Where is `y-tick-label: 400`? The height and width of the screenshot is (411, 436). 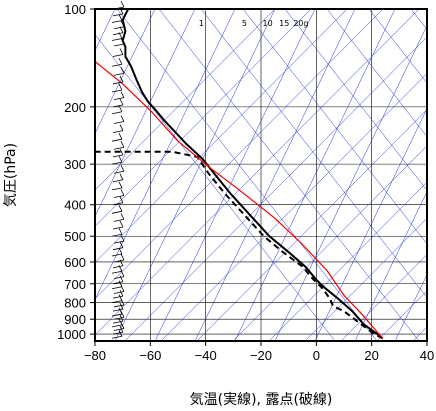
y-tick-label: 400 is located at coordinates (75, 205).